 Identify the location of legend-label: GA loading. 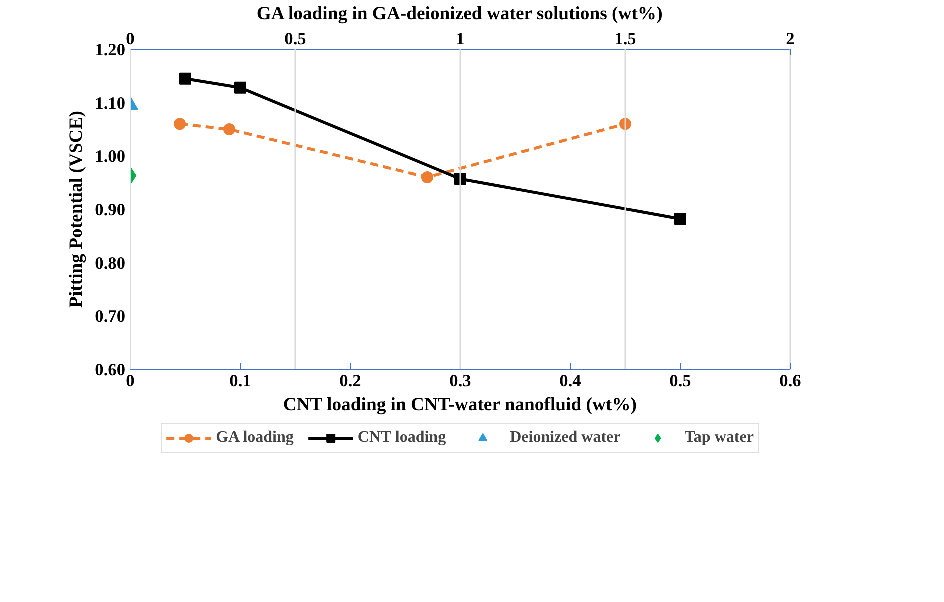
(255, 438).